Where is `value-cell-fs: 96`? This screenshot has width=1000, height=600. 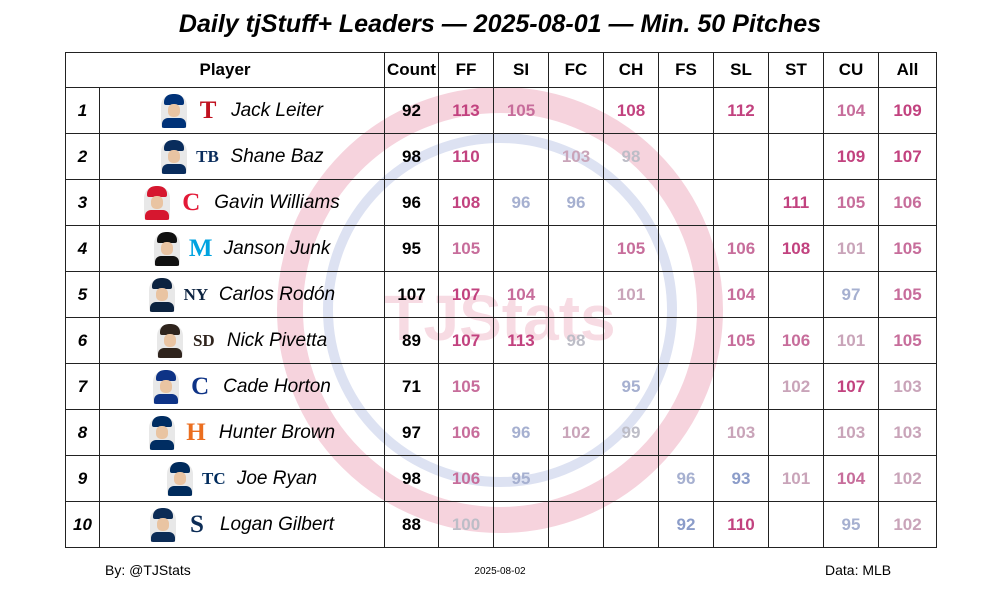
value-cell-fs: 96 is located at coordinates (686, 478).